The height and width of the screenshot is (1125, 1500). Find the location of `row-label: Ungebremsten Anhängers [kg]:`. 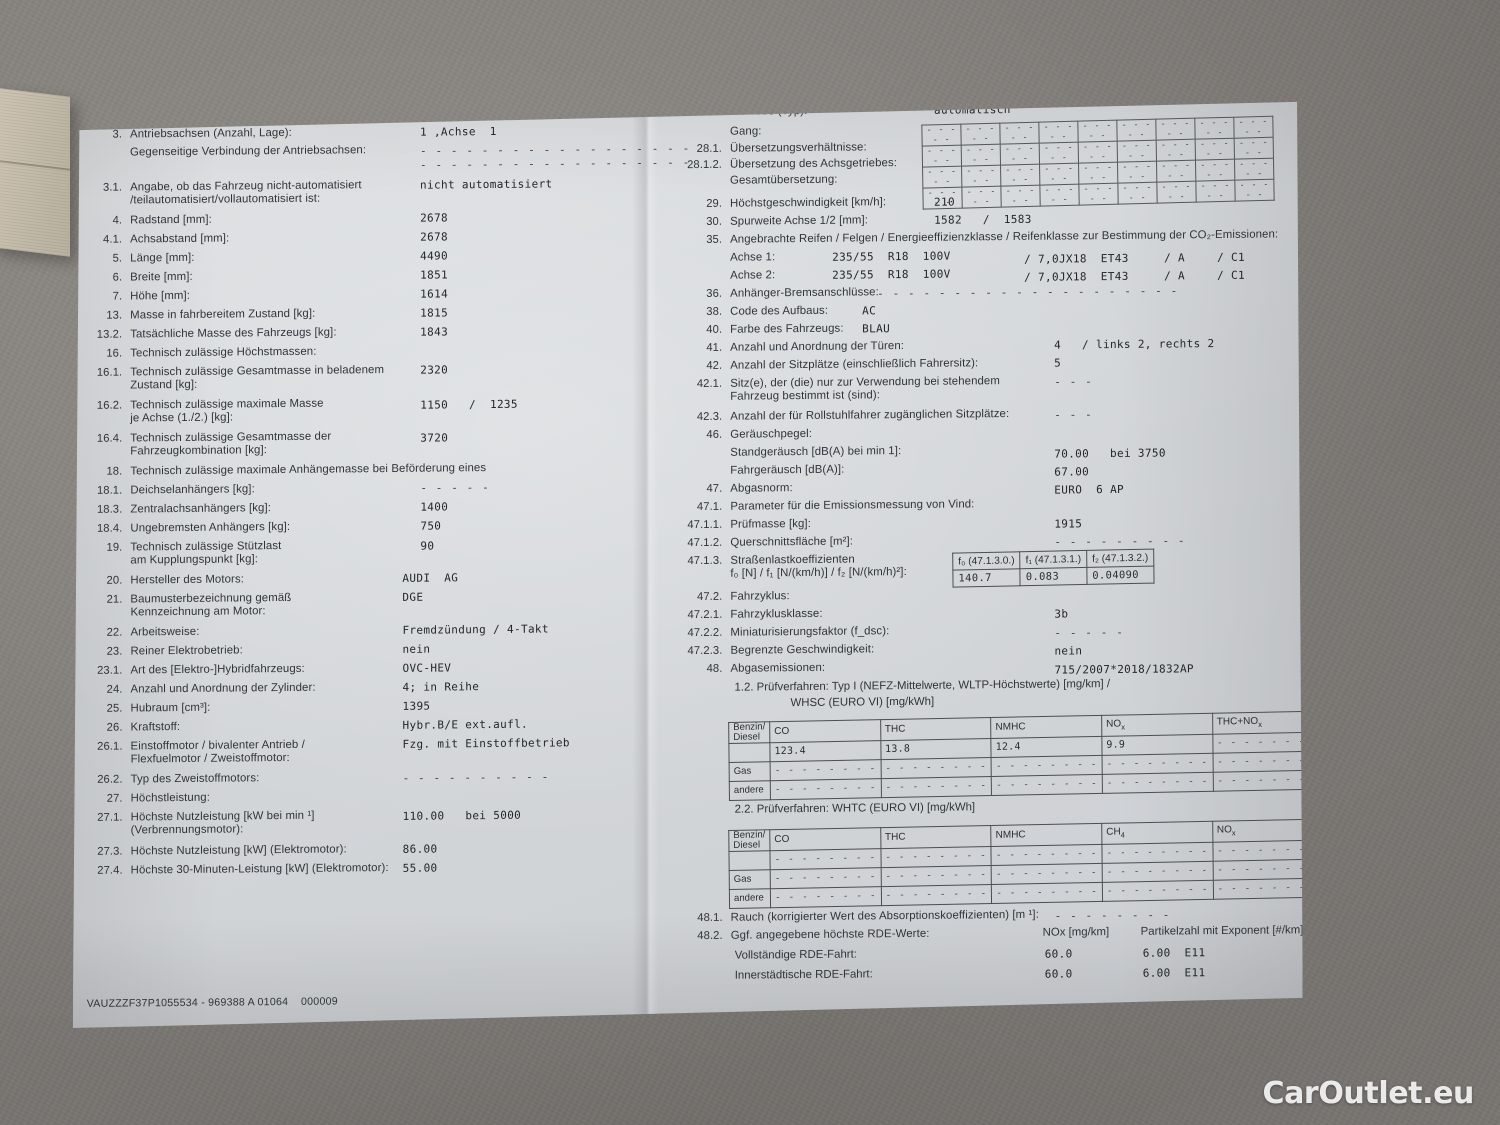

row-label: Ungebremsten Anhängers [kg]: is located at coordinates (210, 527).